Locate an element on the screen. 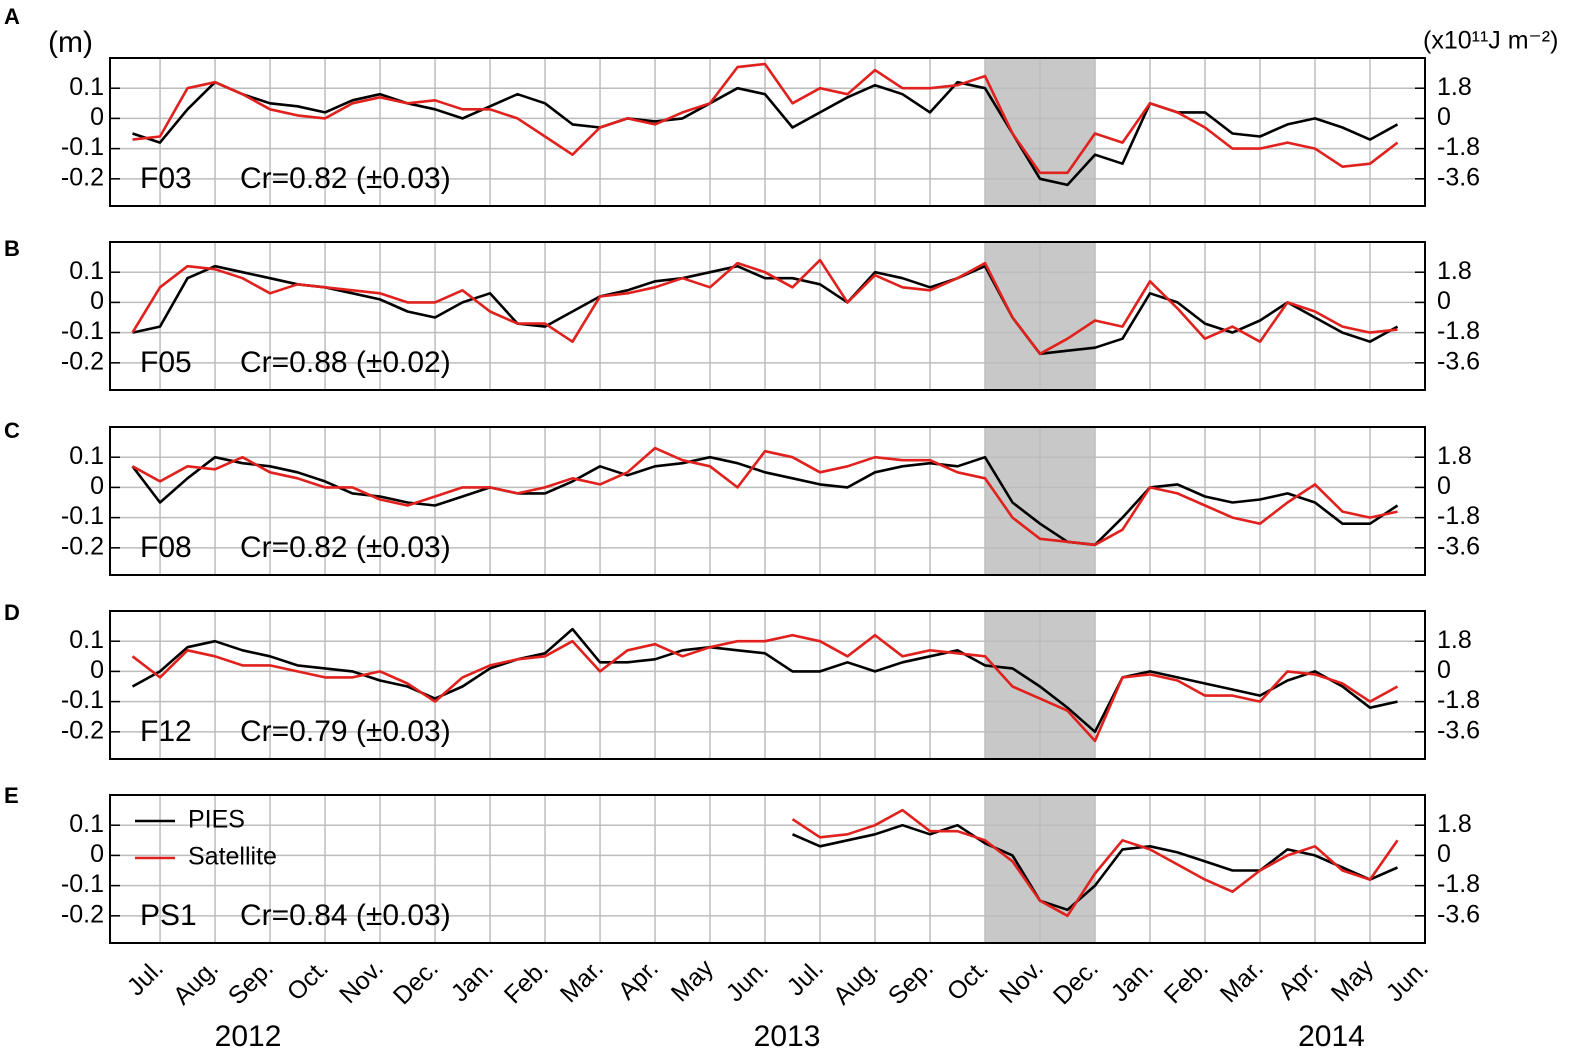 The height and width of the screenshot is (1064, 1574). panel-label: B is located at coordinates (12, 248).